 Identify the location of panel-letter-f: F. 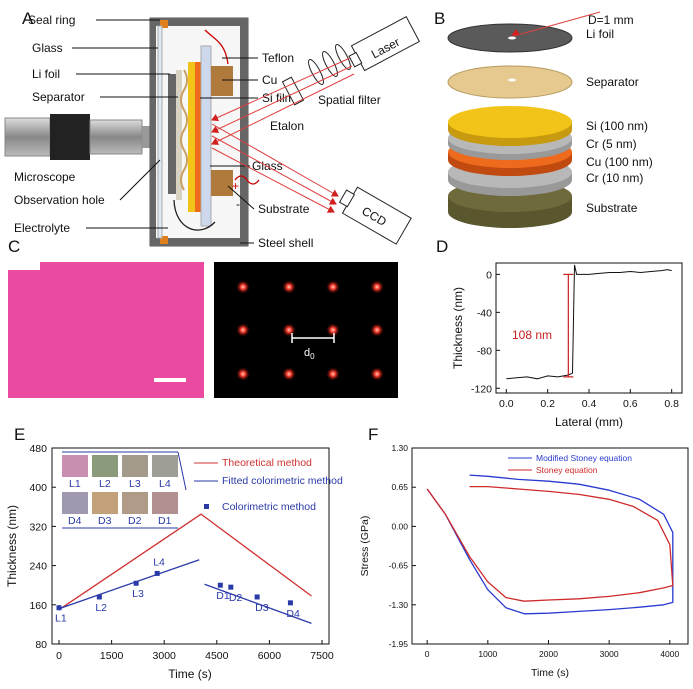
(373, 434).